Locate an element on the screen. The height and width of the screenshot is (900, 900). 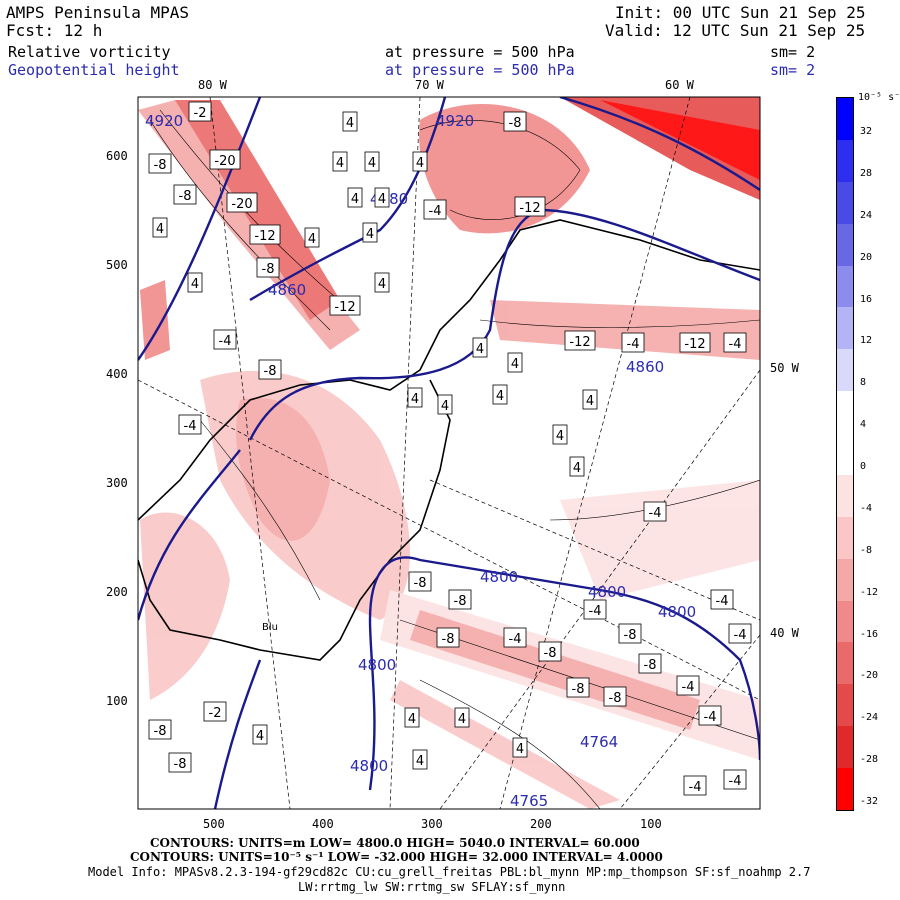
y-tick-200: 200 is located at coordinates (117, 592).